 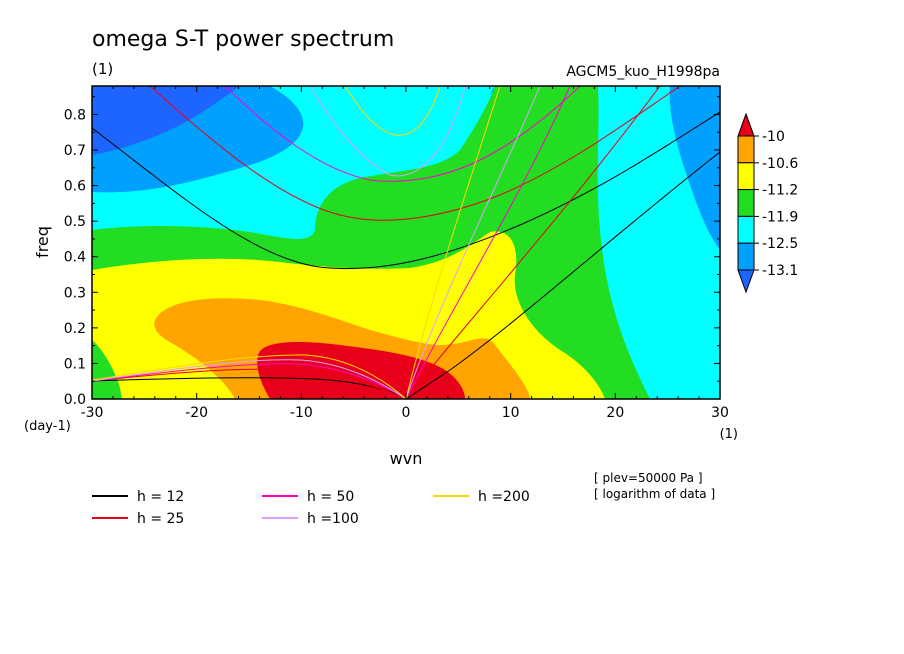 What do you see at coordinates (654, 494) in the screenshot?
I see `annotation-log: [ logarithm of data ]` at bounding box center [654, 494].